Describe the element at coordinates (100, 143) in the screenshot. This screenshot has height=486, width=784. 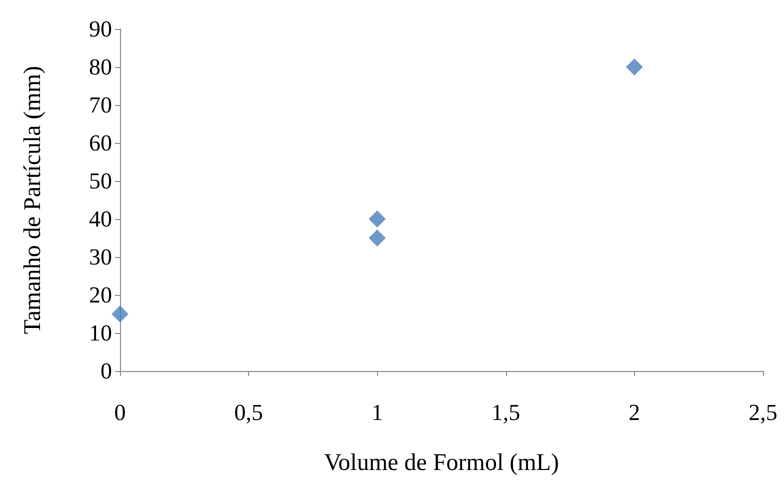
I see `y-tick-label: 60` at that location.